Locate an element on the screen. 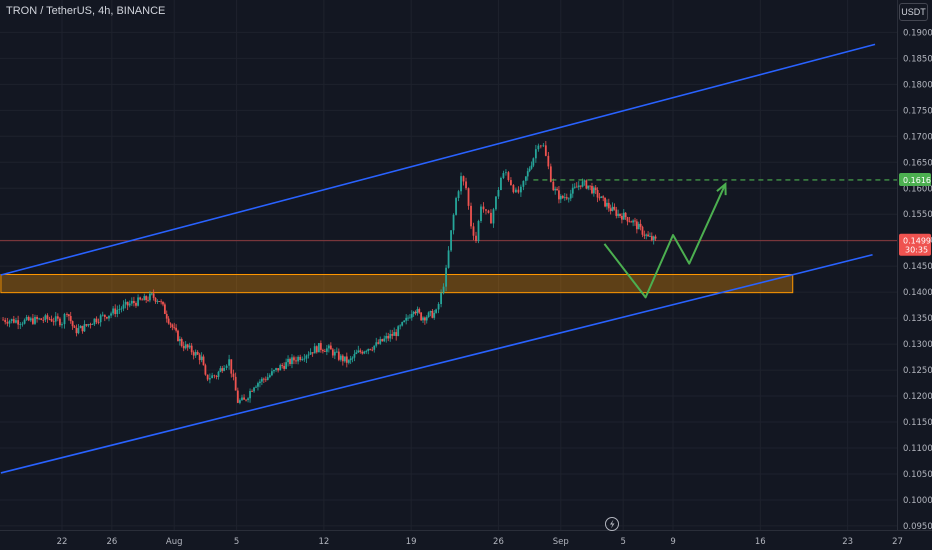  currency-button: USDT is located at coordinates (913, 12).